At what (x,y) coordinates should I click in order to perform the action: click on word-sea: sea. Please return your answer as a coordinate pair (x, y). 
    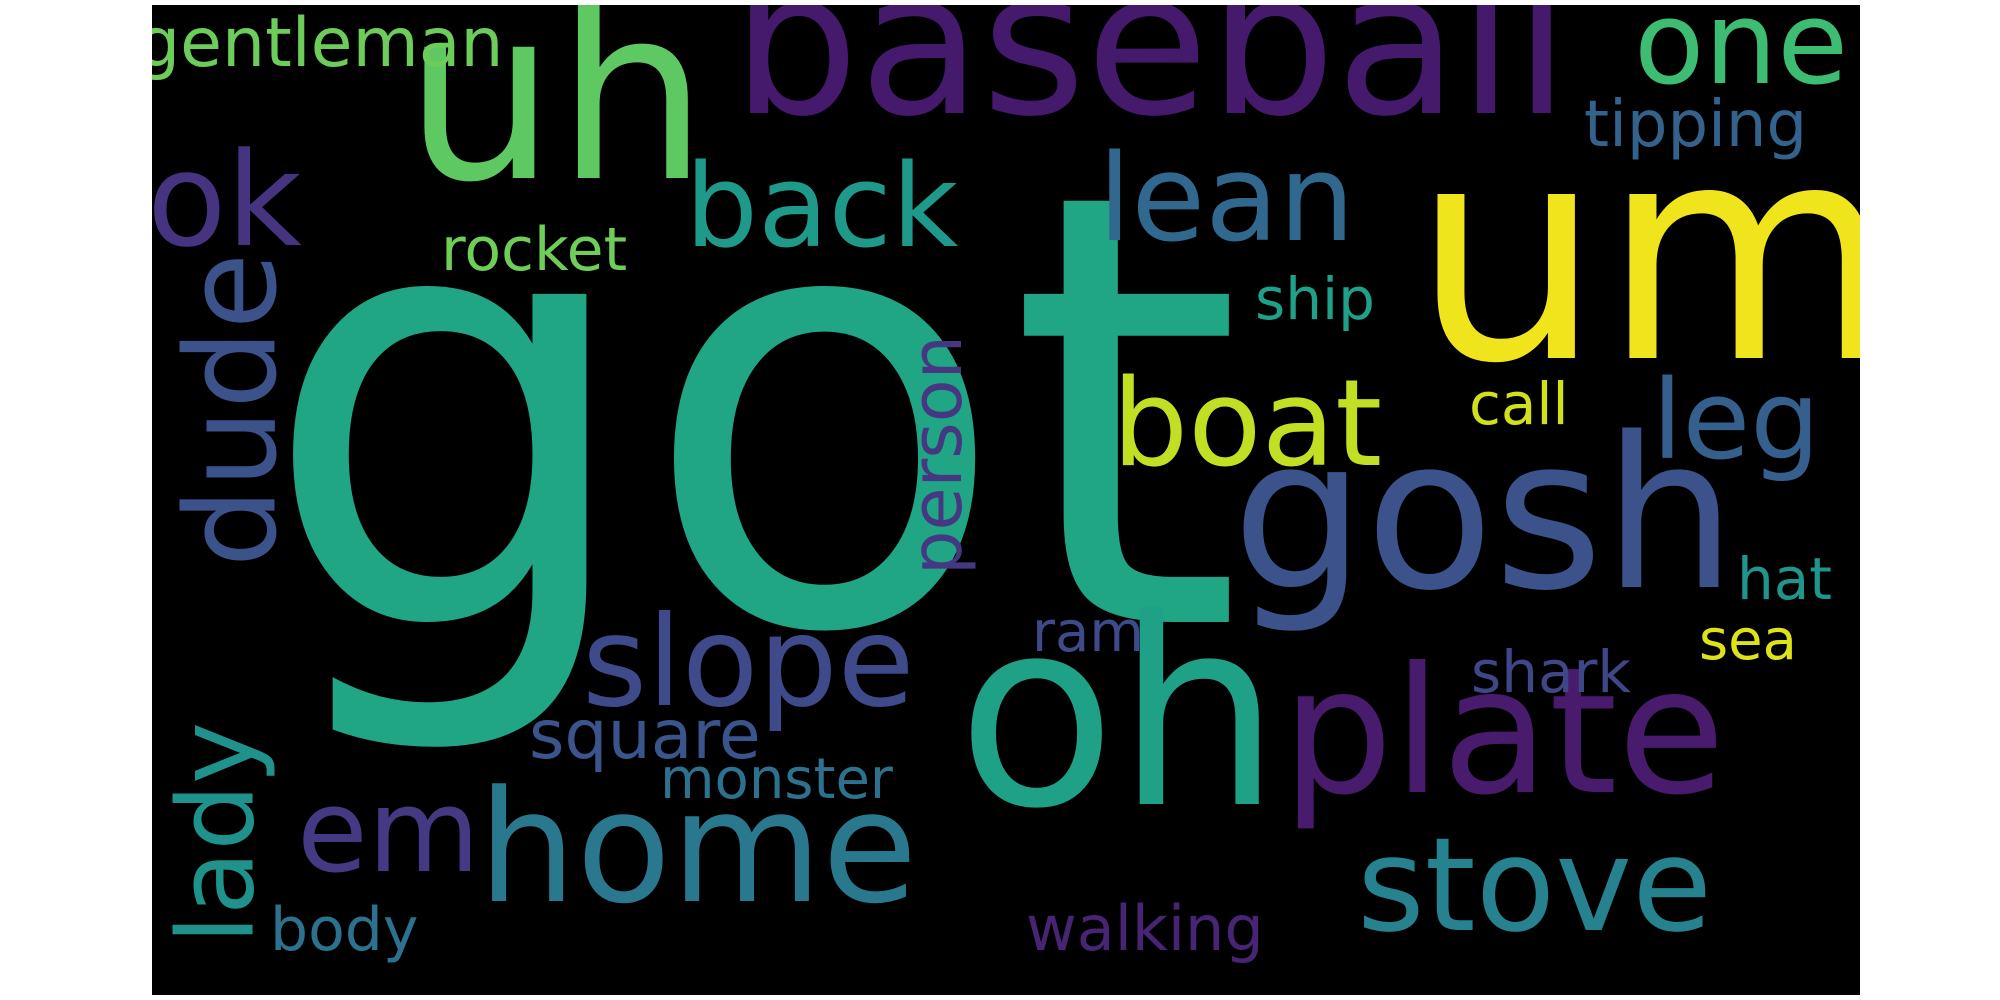
    Looking at the image, I should click on (1748, 640).